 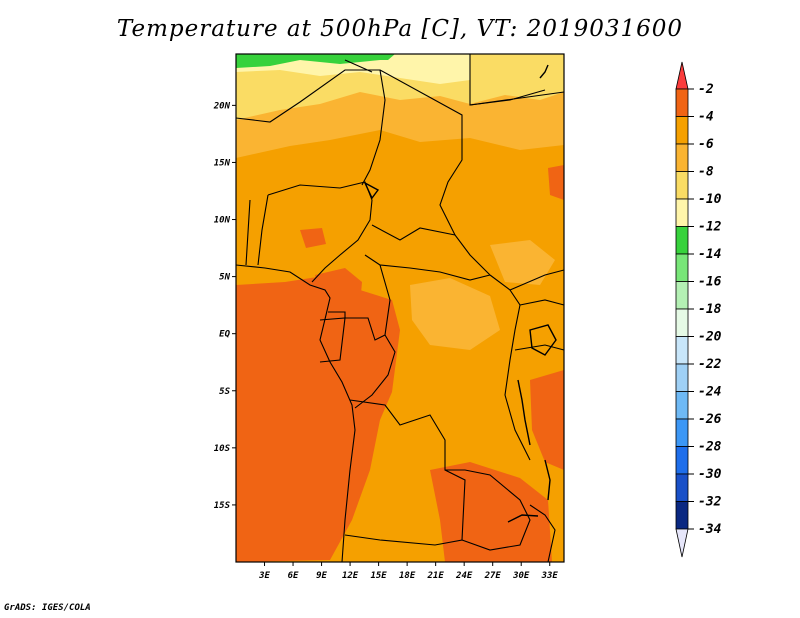 What do you see at coordinates (383, 57) in the screenshot?
I see `field-patch-minus12b` at bounding box center [383, 57].